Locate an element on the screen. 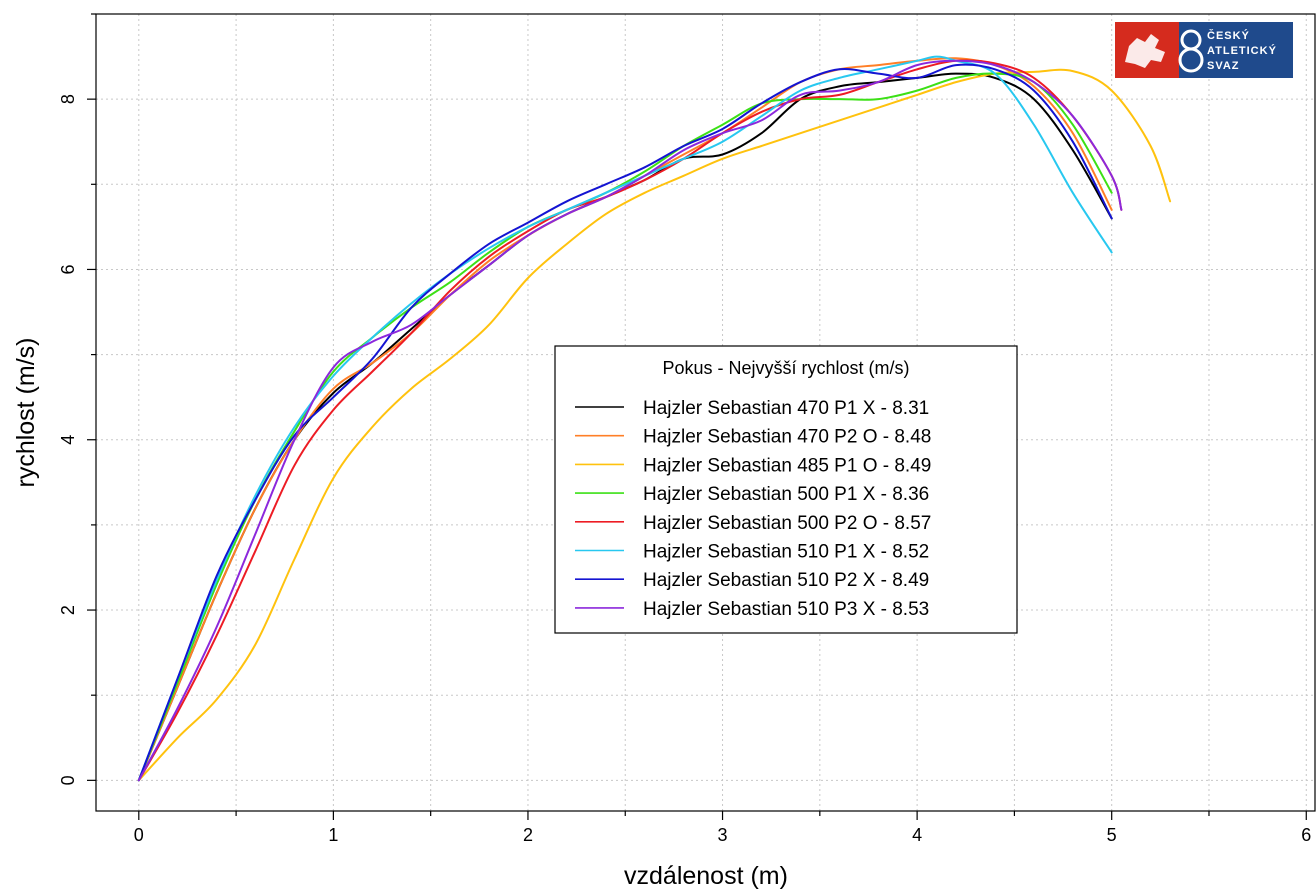  legend-label: Hajzler Sebastian 470 P1 X - 8.31 is located at coordinates (786, 408).